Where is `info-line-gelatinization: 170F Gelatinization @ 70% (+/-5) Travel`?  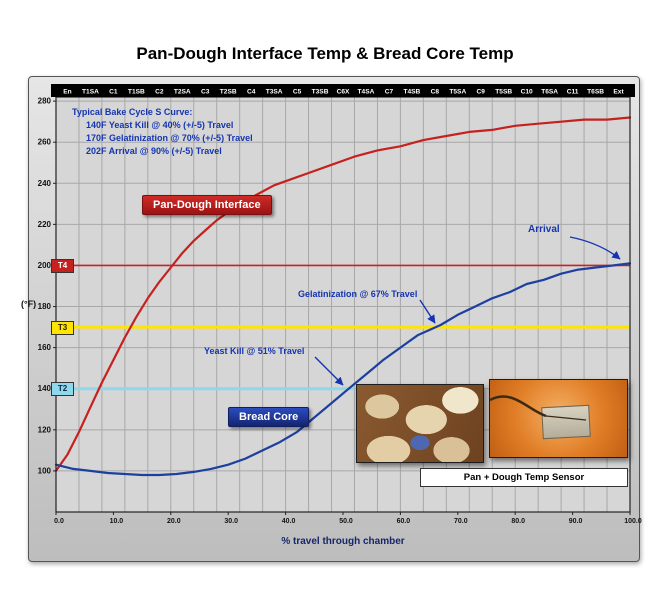
info-line-gelatinization: 170F Gelatinization @ 70% (+/-5) Travel is located at coordinates (169, 138).